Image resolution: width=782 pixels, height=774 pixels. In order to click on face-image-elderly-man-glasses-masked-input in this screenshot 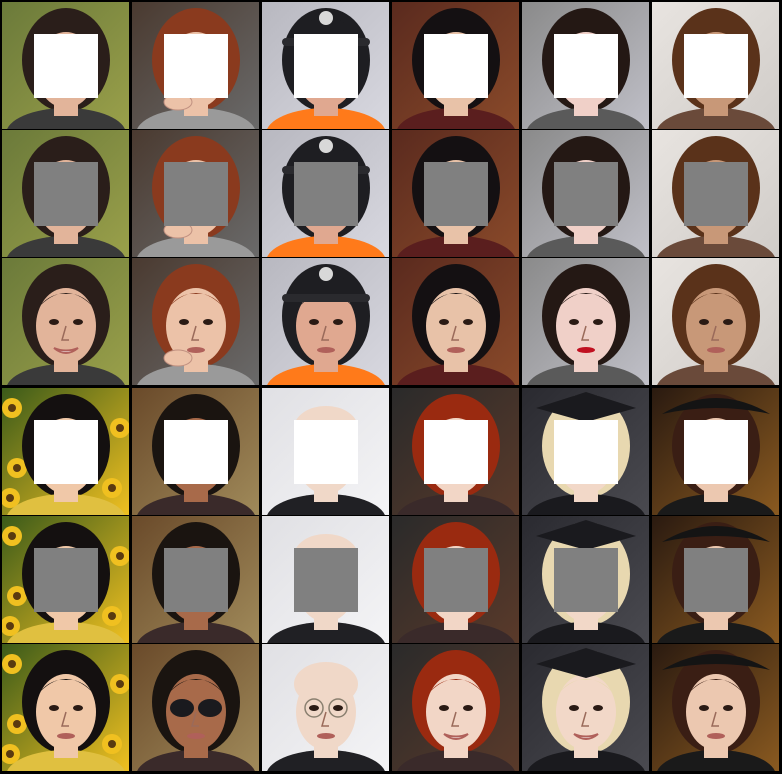, I will do `click(325, 451)`.